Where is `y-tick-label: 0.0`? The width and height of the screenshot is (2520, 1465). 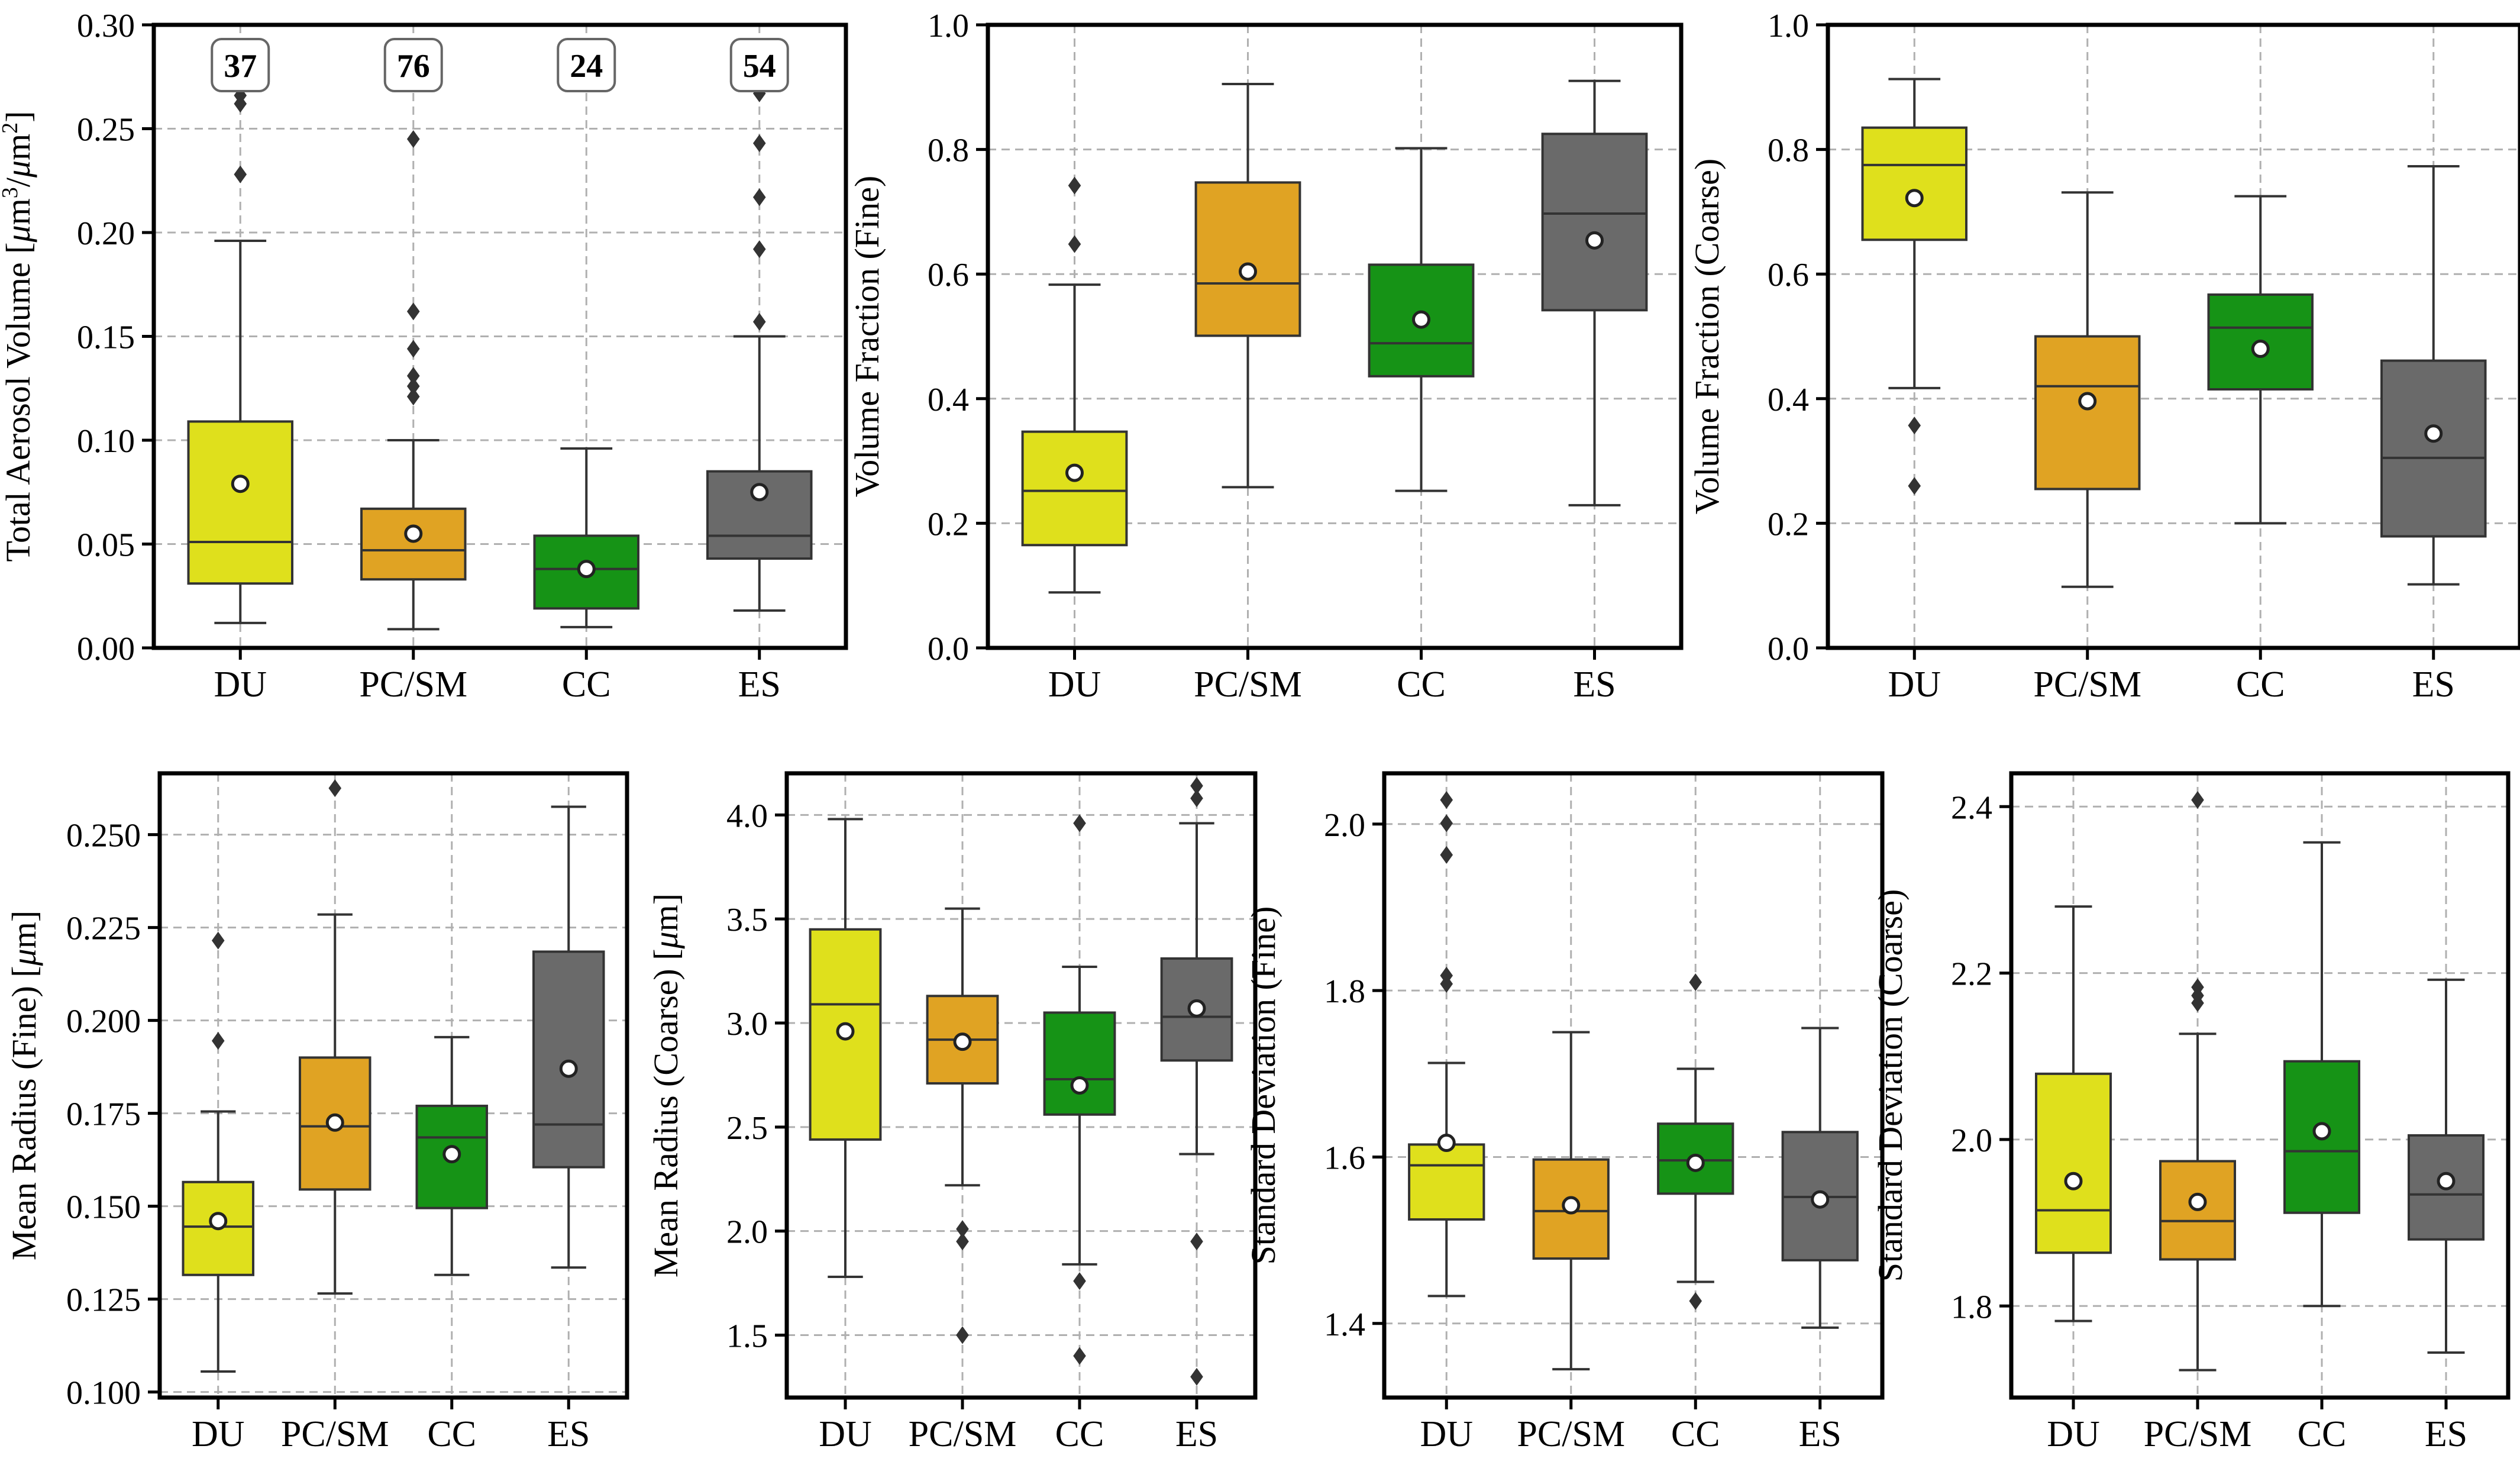
y-tick-label: 0.0 is located at coordinates (1788, 649).